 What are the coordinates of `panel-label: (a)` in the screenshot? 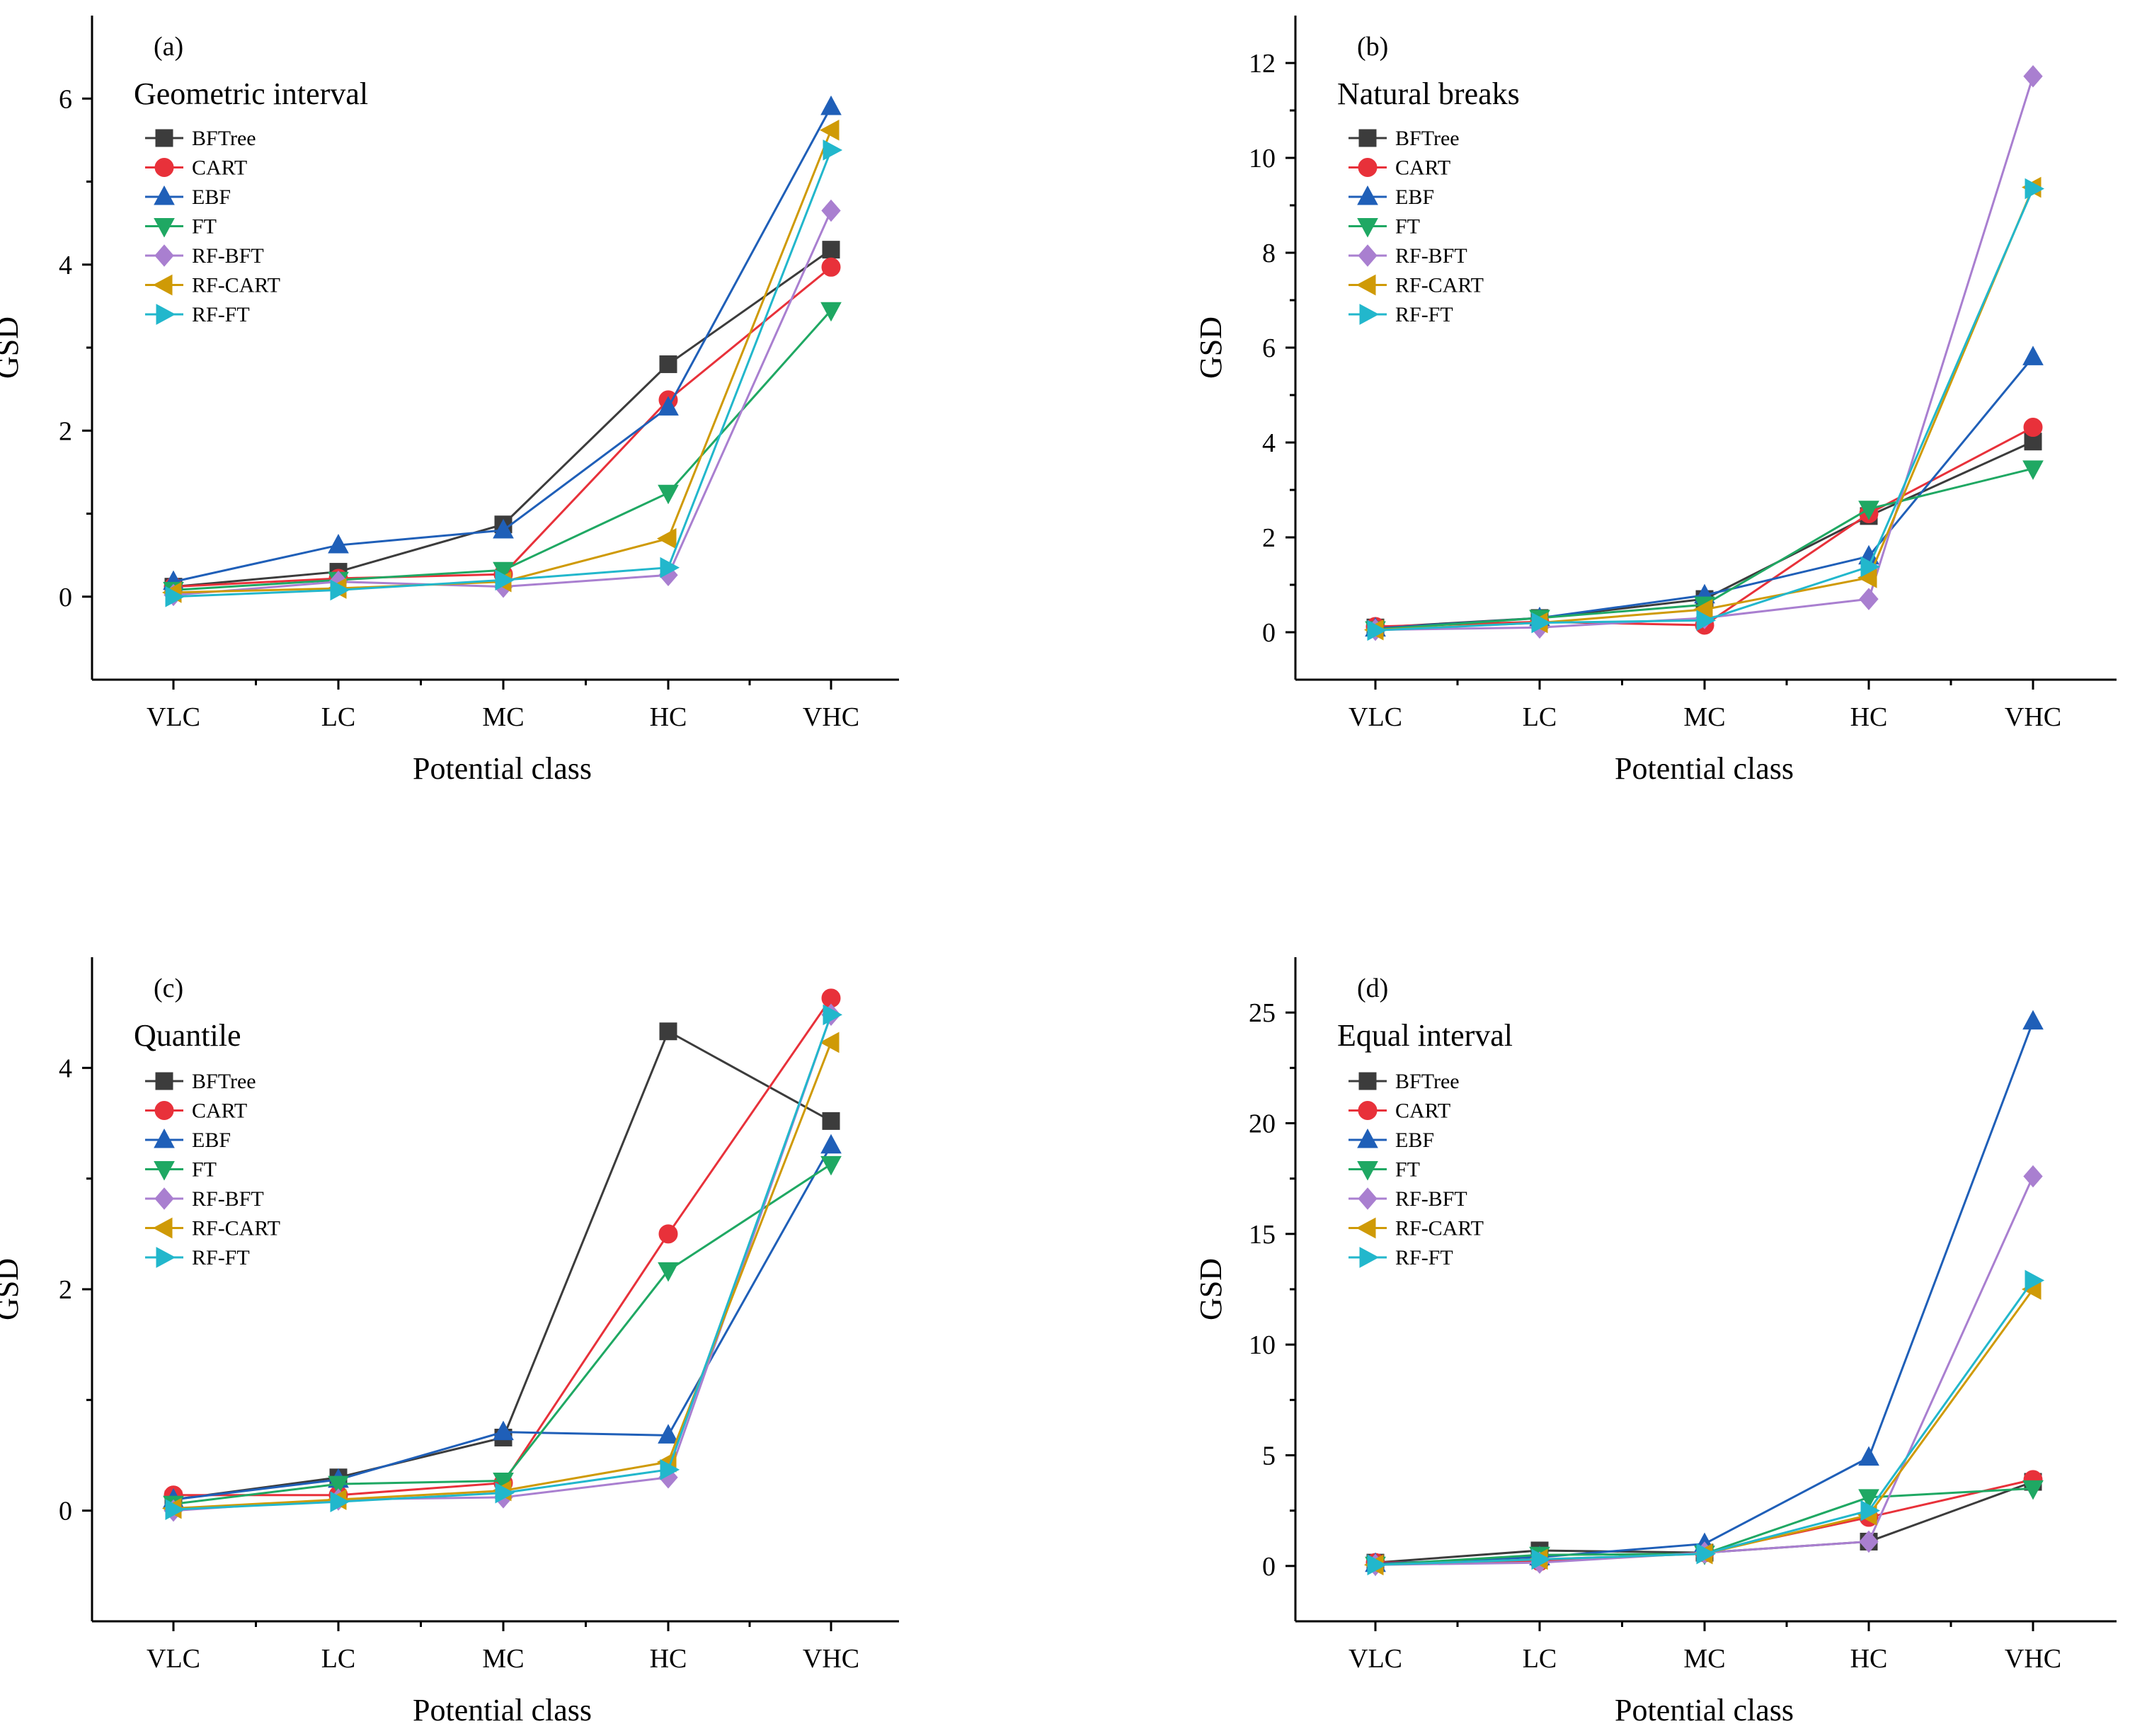 It's located at (168, 47).